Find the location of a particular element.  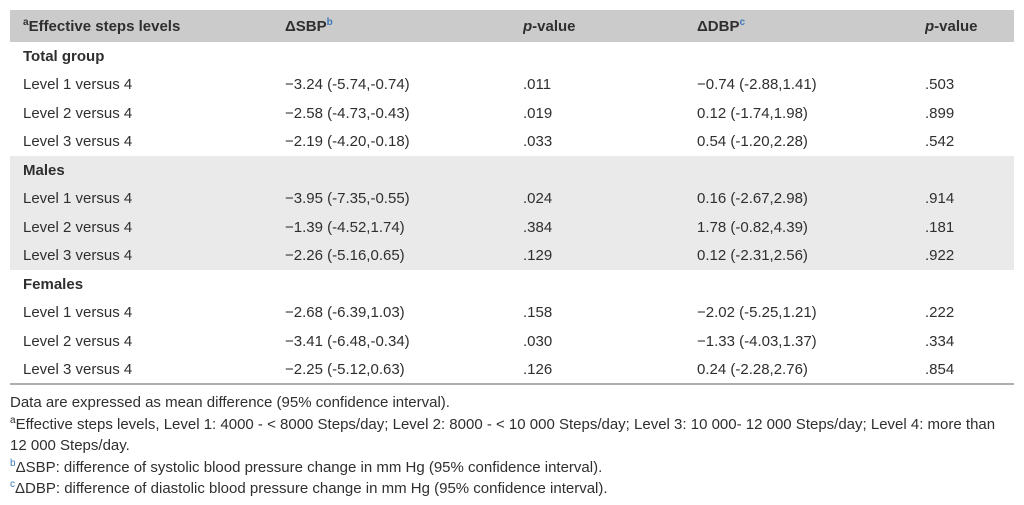

p-value-dbp: .899 is located at coordinates (940, 113).